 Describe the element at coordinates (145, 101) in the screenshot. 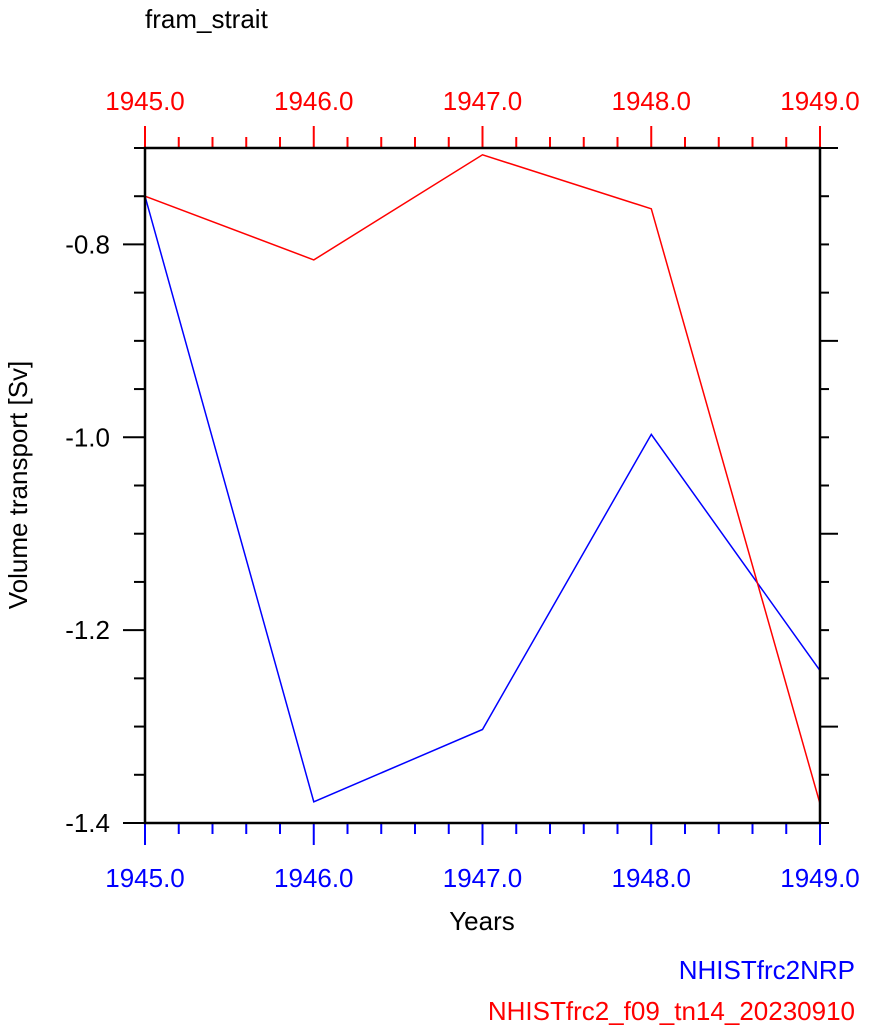

I see `x-tick-label-top: 1945.0` at that location.